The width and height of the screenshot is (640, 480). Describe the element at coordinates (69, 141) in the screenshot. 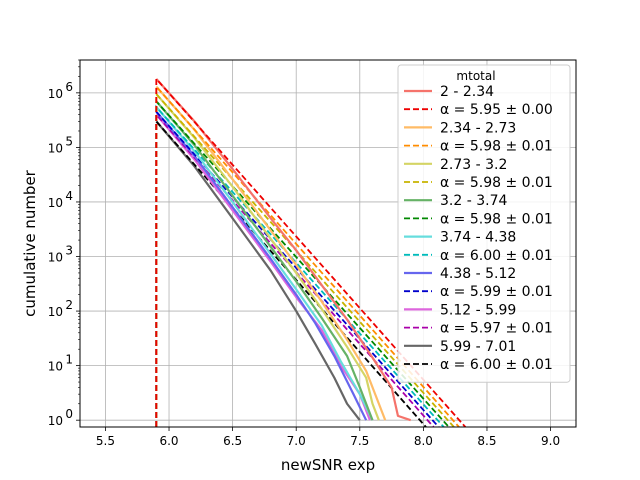

I see `y-tick-exponent: 5` at that location.